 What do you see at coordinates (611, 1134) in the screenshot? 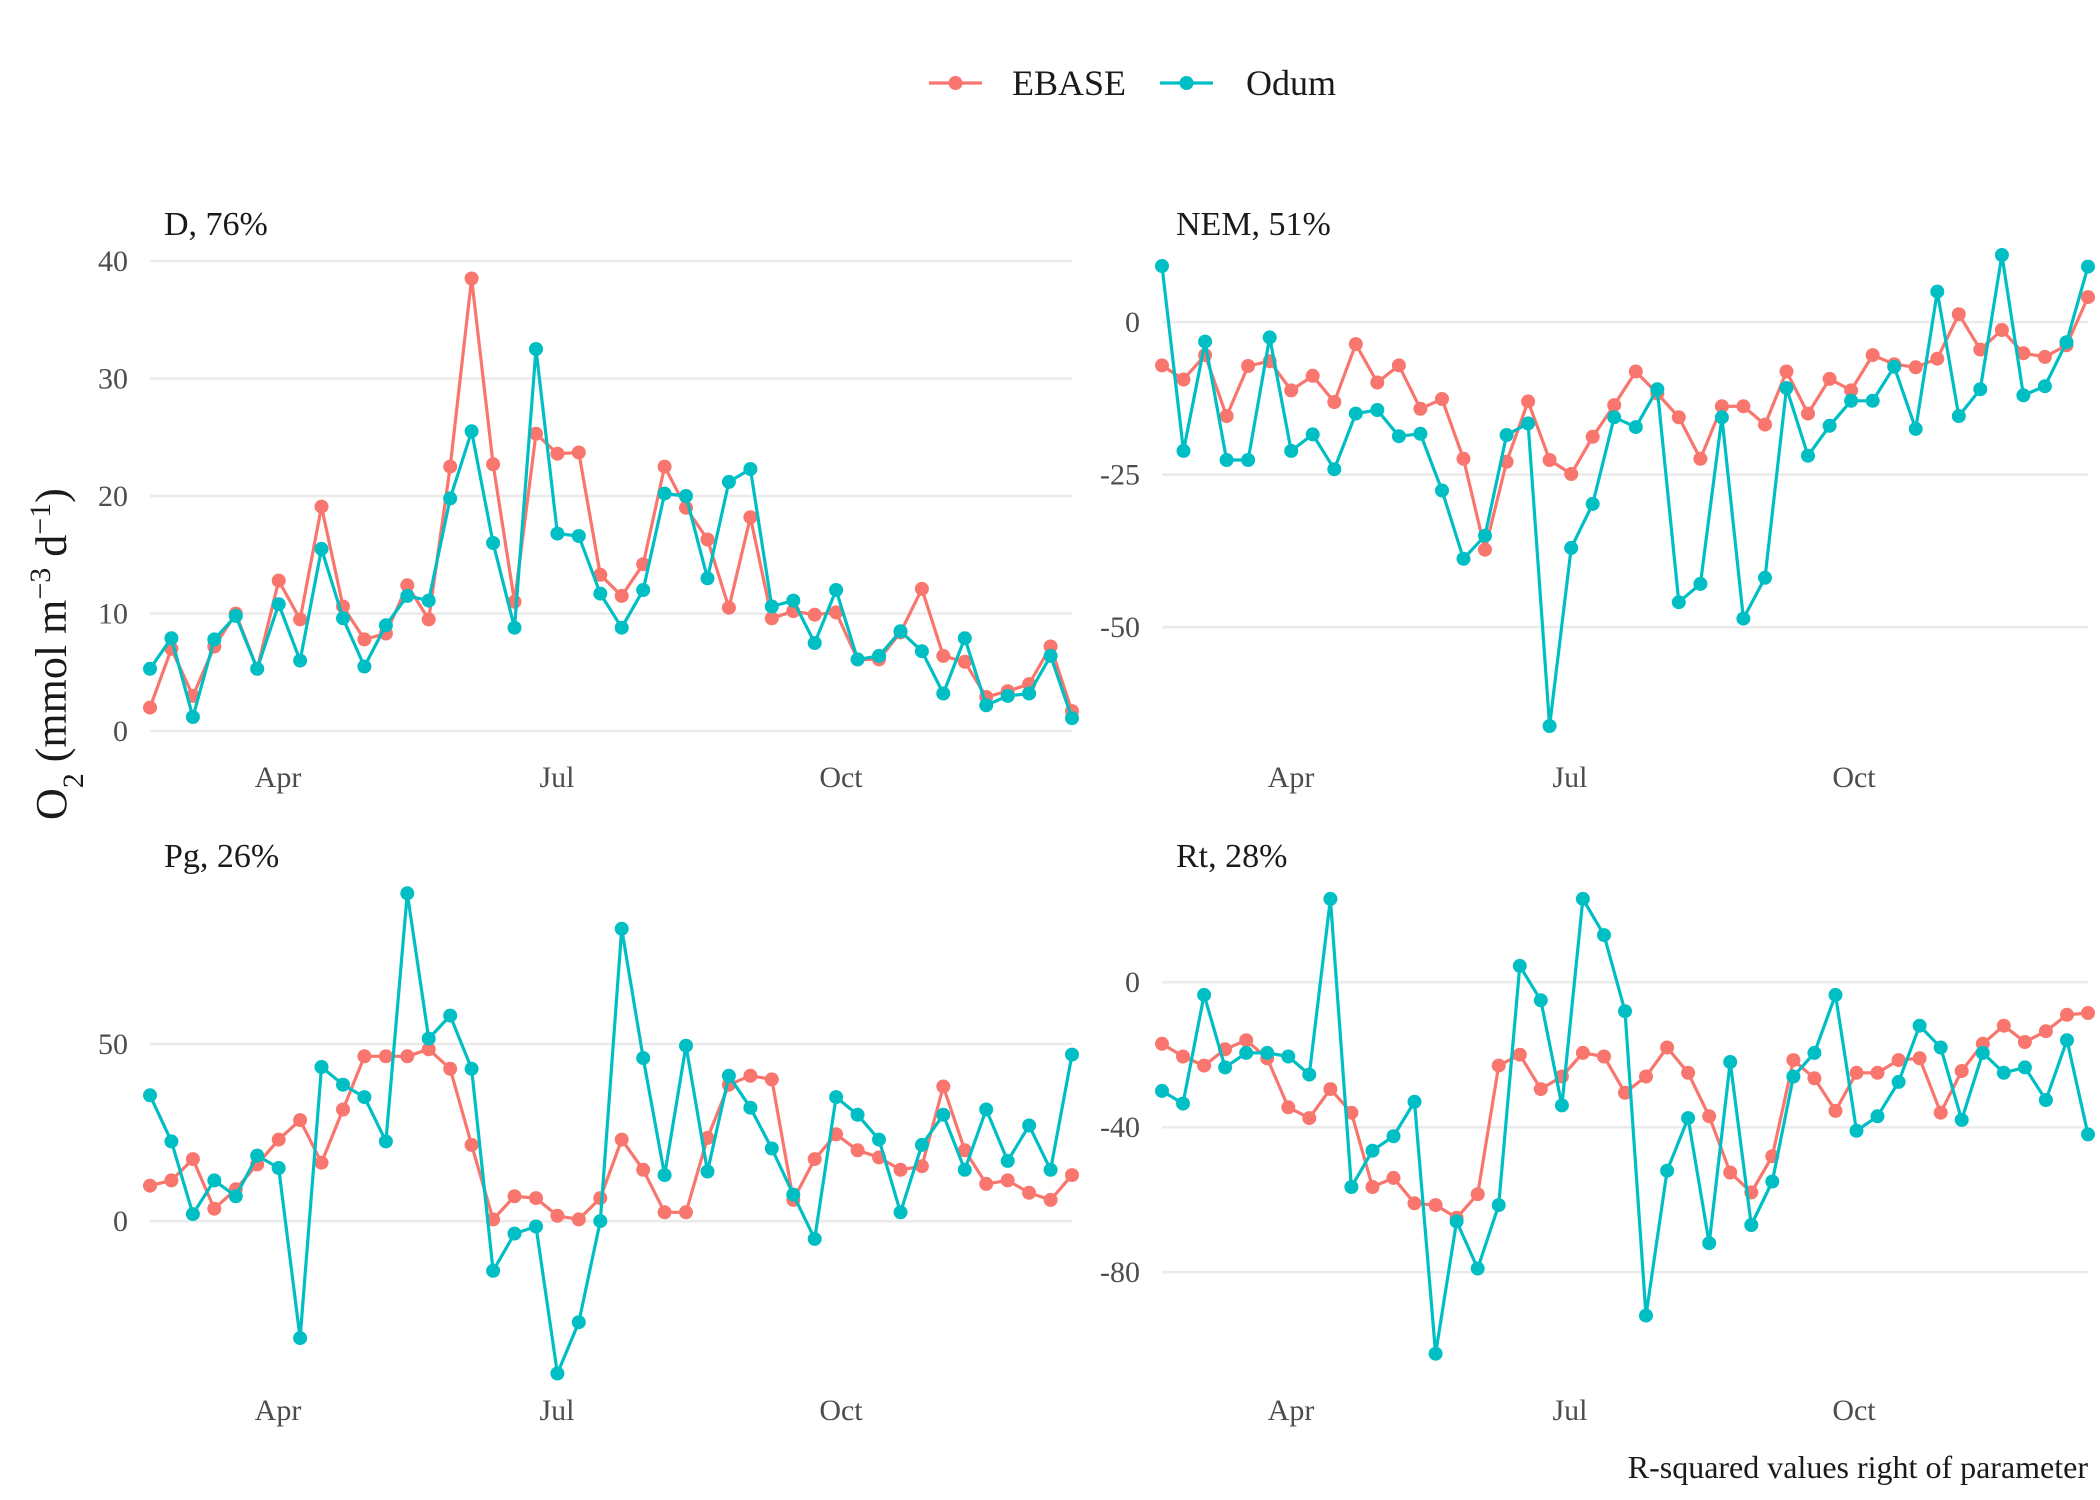
I see `series-ebase` at bounding box center [611, 1134].